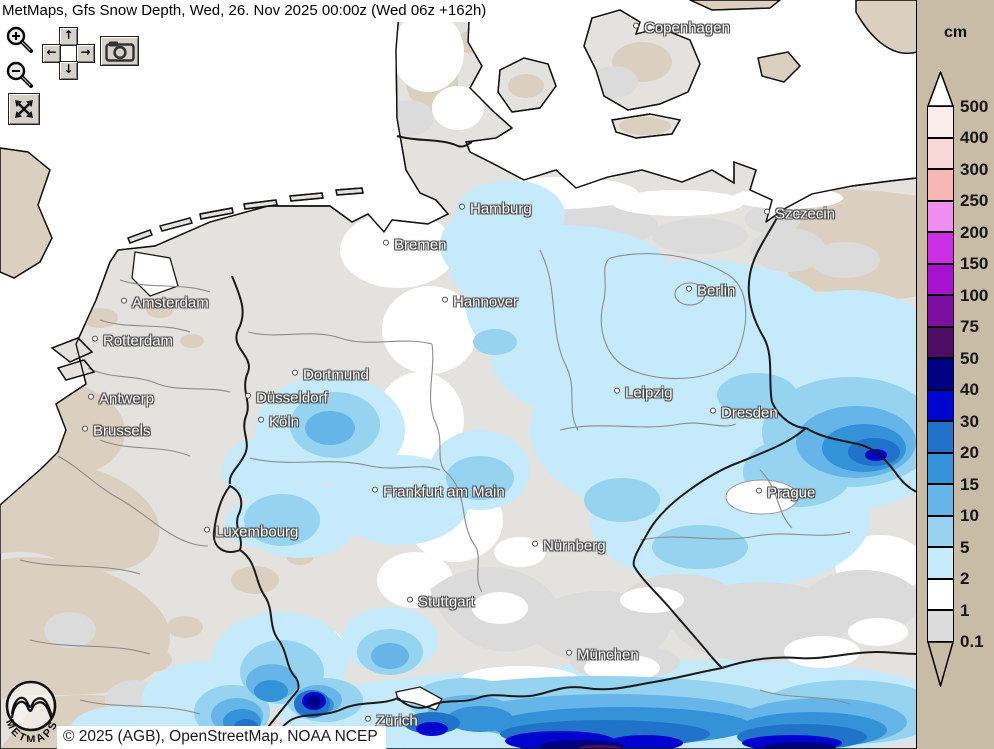  I want to click on lake-bodensee, so click(419, 698).